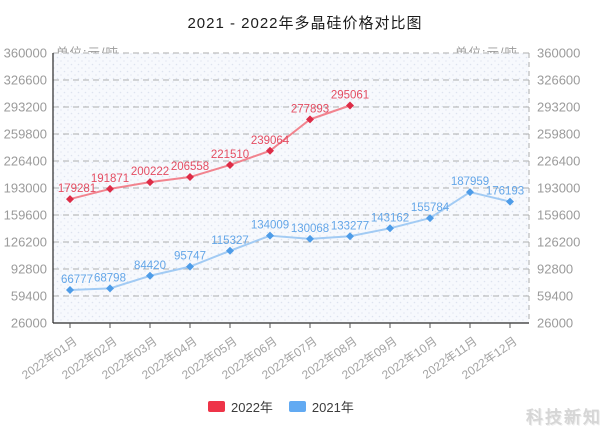 The image size is (610, 436). Describe the element at coordinates (25, 215) in the screenshot. I see `y-tick-label-left: 159600` at that location.